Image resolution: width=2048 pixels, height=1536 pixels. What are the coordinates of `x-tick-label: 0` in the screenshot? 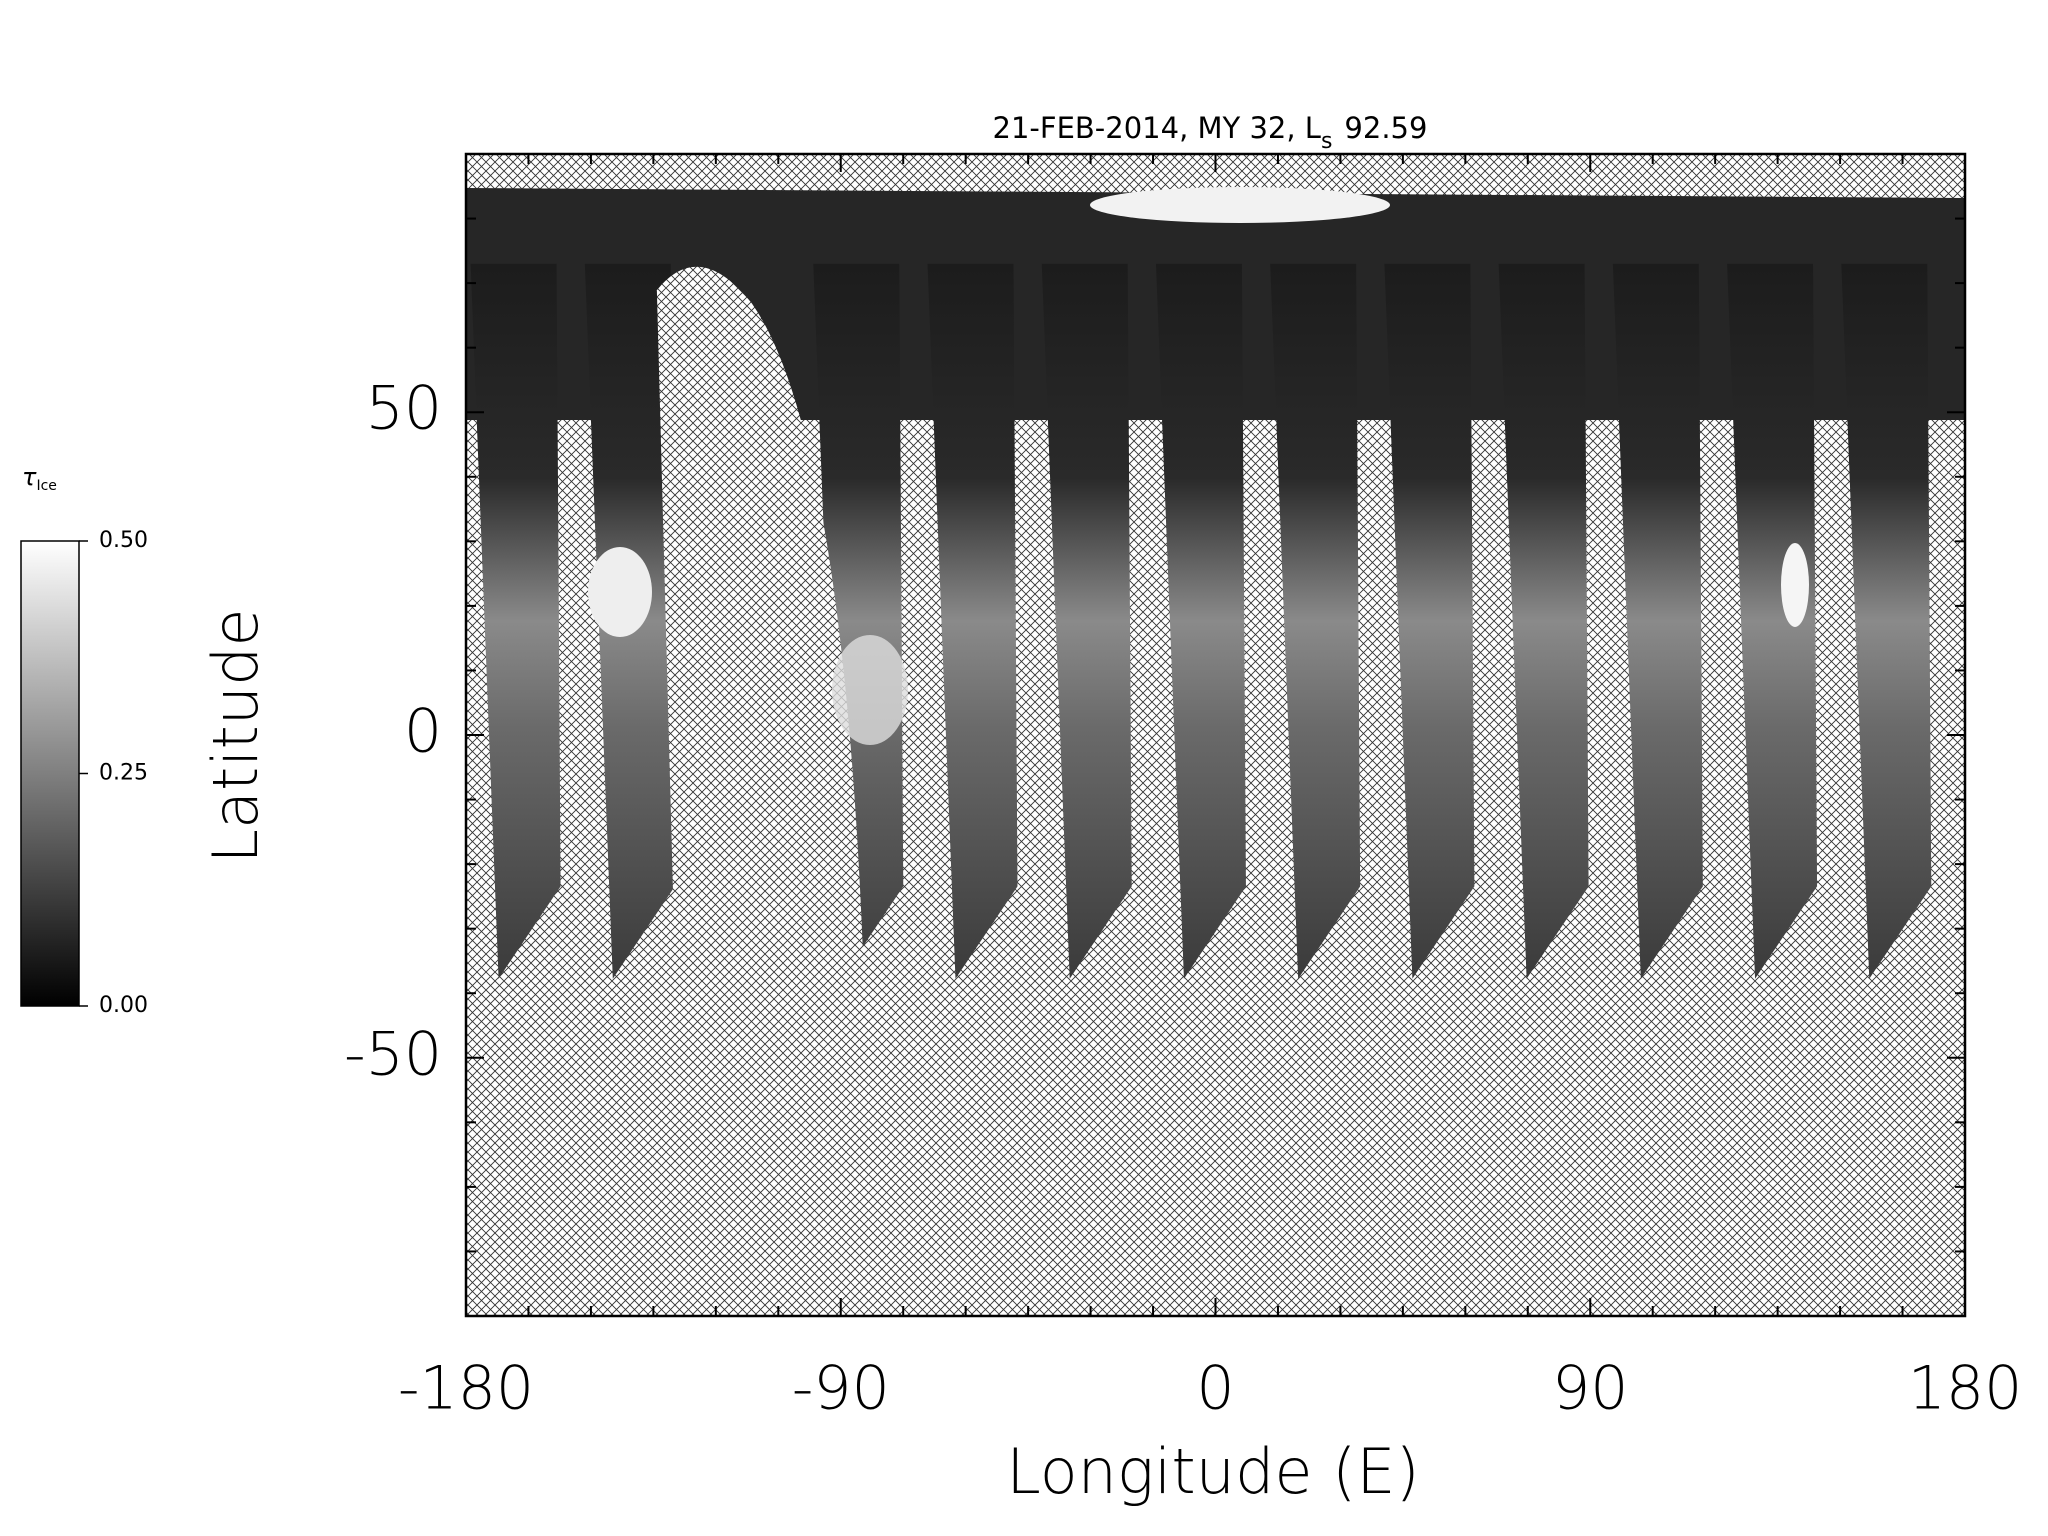 It's located at (1215, 1389).